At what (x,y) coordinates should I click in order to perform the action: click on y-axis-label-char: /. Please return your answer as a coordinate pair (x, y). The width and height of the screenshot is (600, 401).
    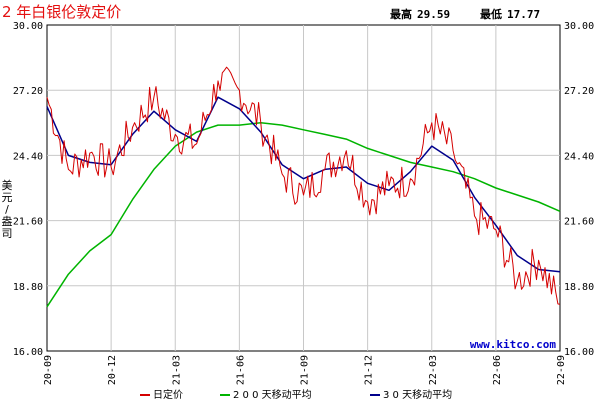
    Looking at the image, I should click on (7, 209).